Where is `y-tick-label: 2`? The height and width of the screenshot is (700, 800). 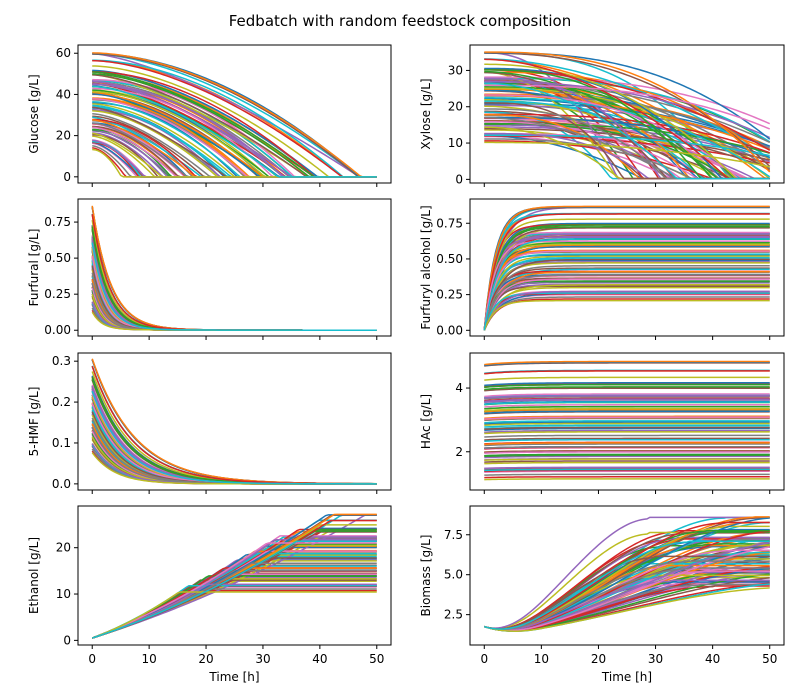
y-tick-label: 2 is located at coordinates (459, 452).